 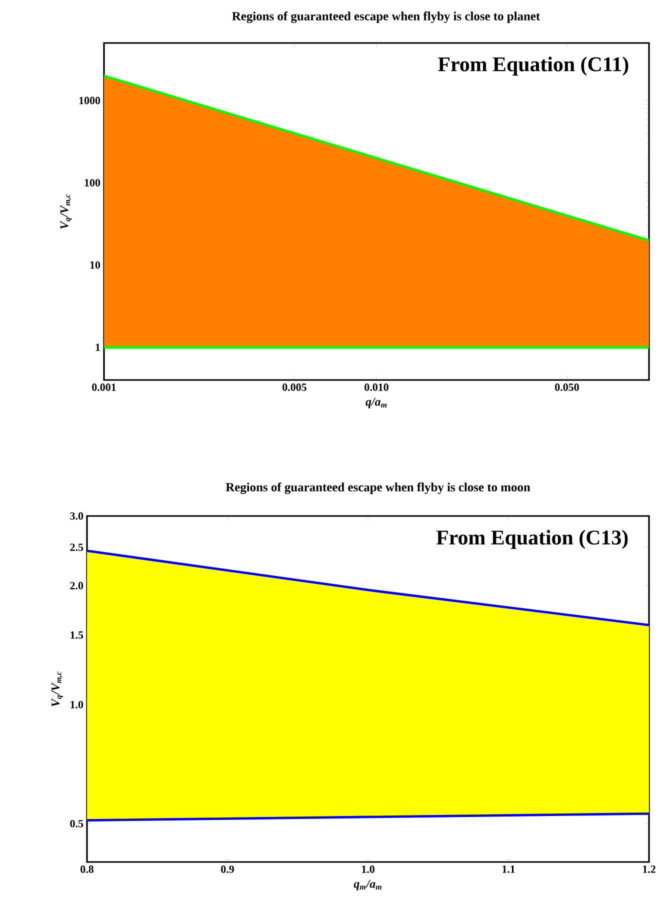 I want to click on x-tick-label: 0.9, so click(x=227, y=869).